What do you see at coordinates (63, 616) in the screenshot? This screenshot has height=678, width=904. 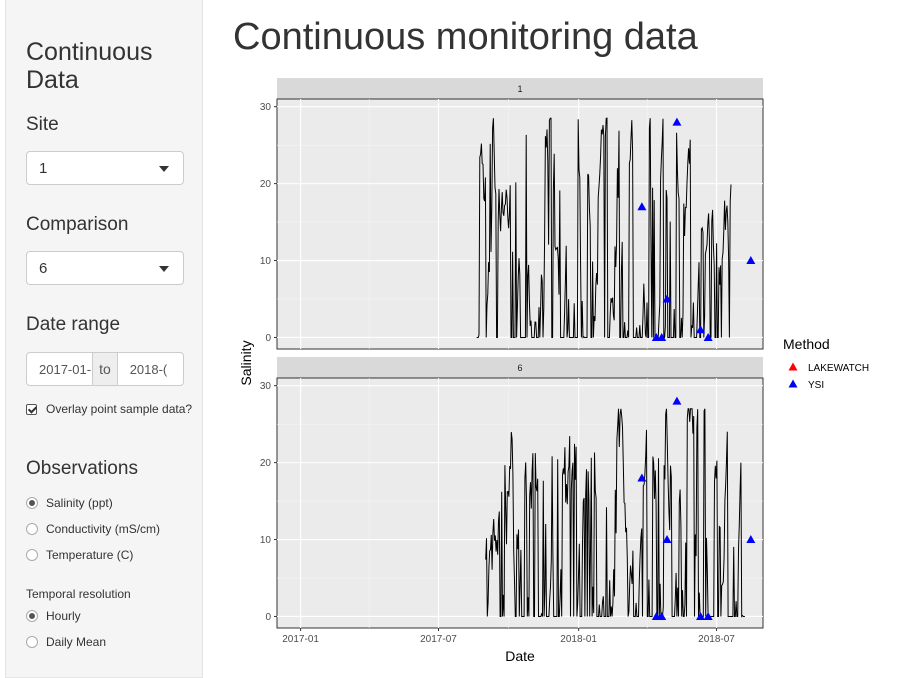 I see `radio-label: Hourly` at bounding box center [63, 616].